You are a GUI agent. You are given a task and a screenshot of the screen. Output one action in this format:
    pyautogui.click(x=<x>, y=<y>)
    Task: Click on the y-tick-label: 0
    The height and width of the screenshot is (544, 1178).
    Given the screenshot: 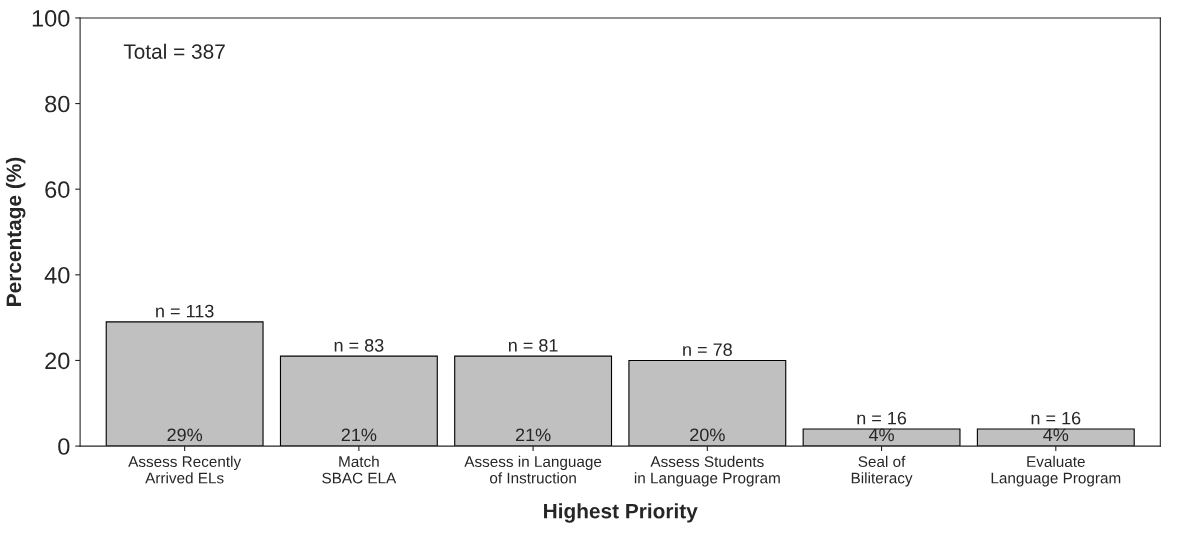 What is the action you would take?
    pyautogui.click(x=64, y=446)
    